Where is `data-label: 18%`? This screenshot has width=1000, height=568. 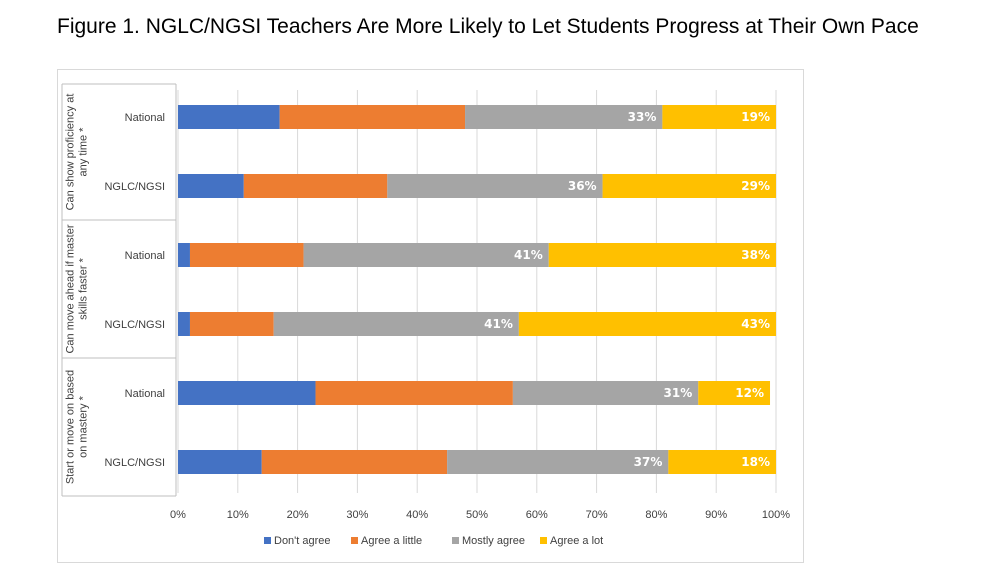 data-label: 18% is located at coordinates (755, 462).